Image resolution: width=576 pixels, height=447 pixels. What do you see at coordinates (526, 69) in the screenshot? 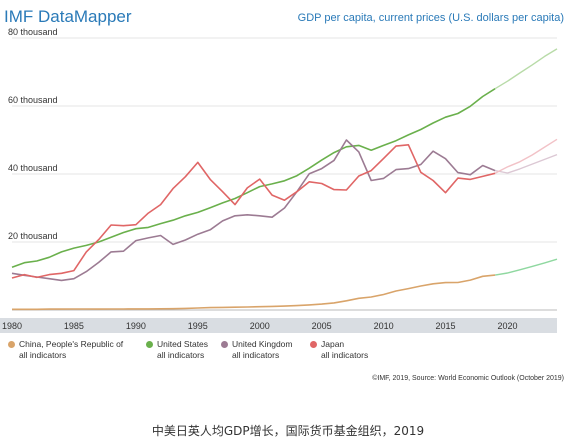
I see `series-projection-line-united-states` at bounding box center [526, 69].